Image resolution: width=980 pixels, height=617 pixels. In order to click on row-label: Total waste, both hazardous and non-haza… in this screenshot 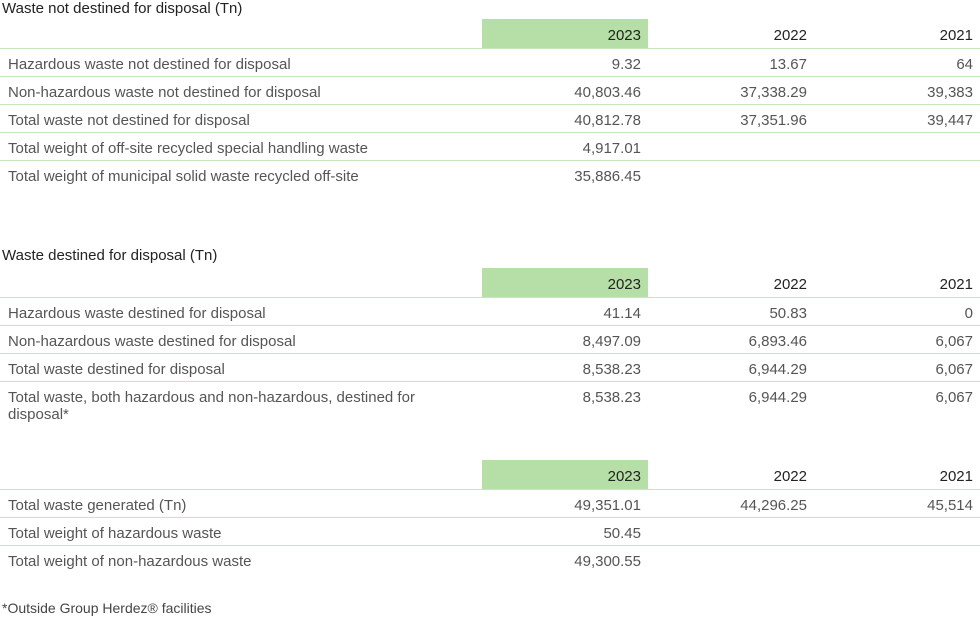, I will do `click(211, 405)`.